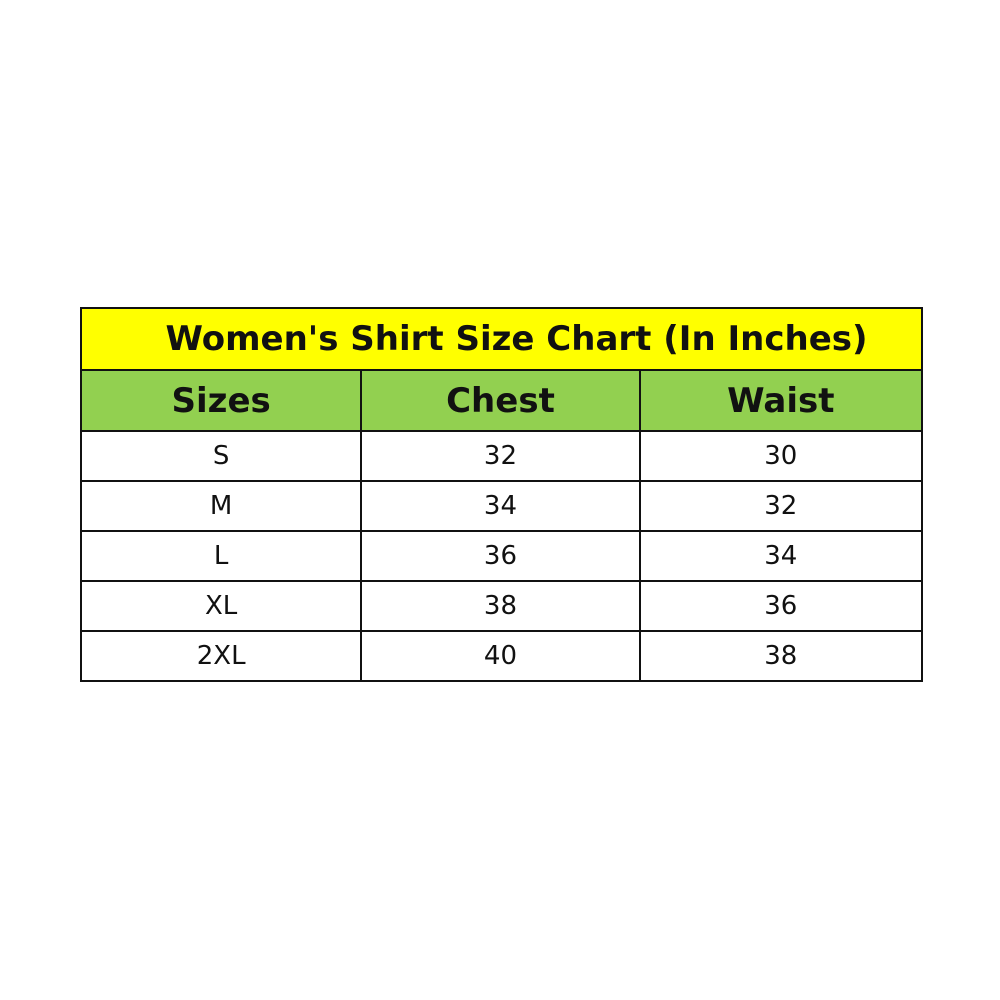 The width and height of the screenshot is (1000, 1000). What do you see at coordinates (781, 456) in the screenshot?
I see `waist-cell: 30` at bounding box center [781, 456].